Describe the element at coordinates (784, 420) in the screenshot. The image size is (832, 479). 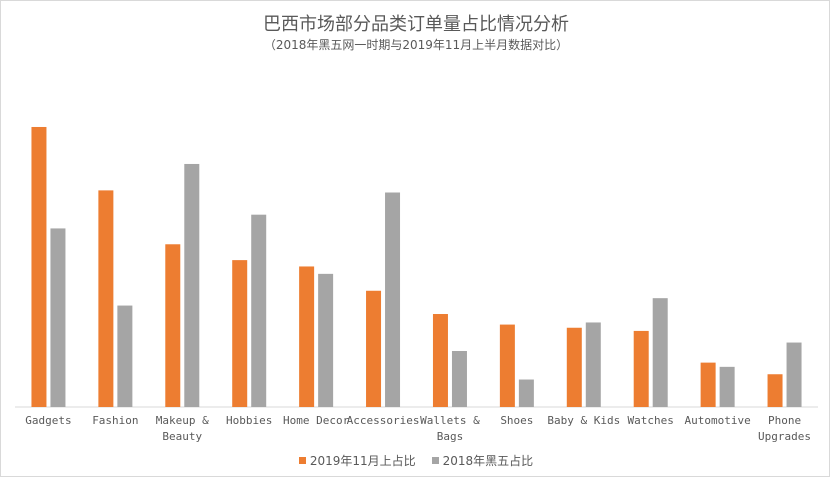
I see `category-label-11: Phone` at that location.